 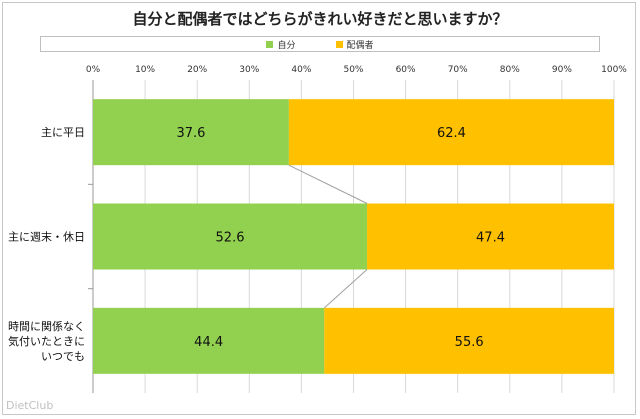 I want to click on category-label-1-0: 主に週末・休日, so click(x=46, y=237).